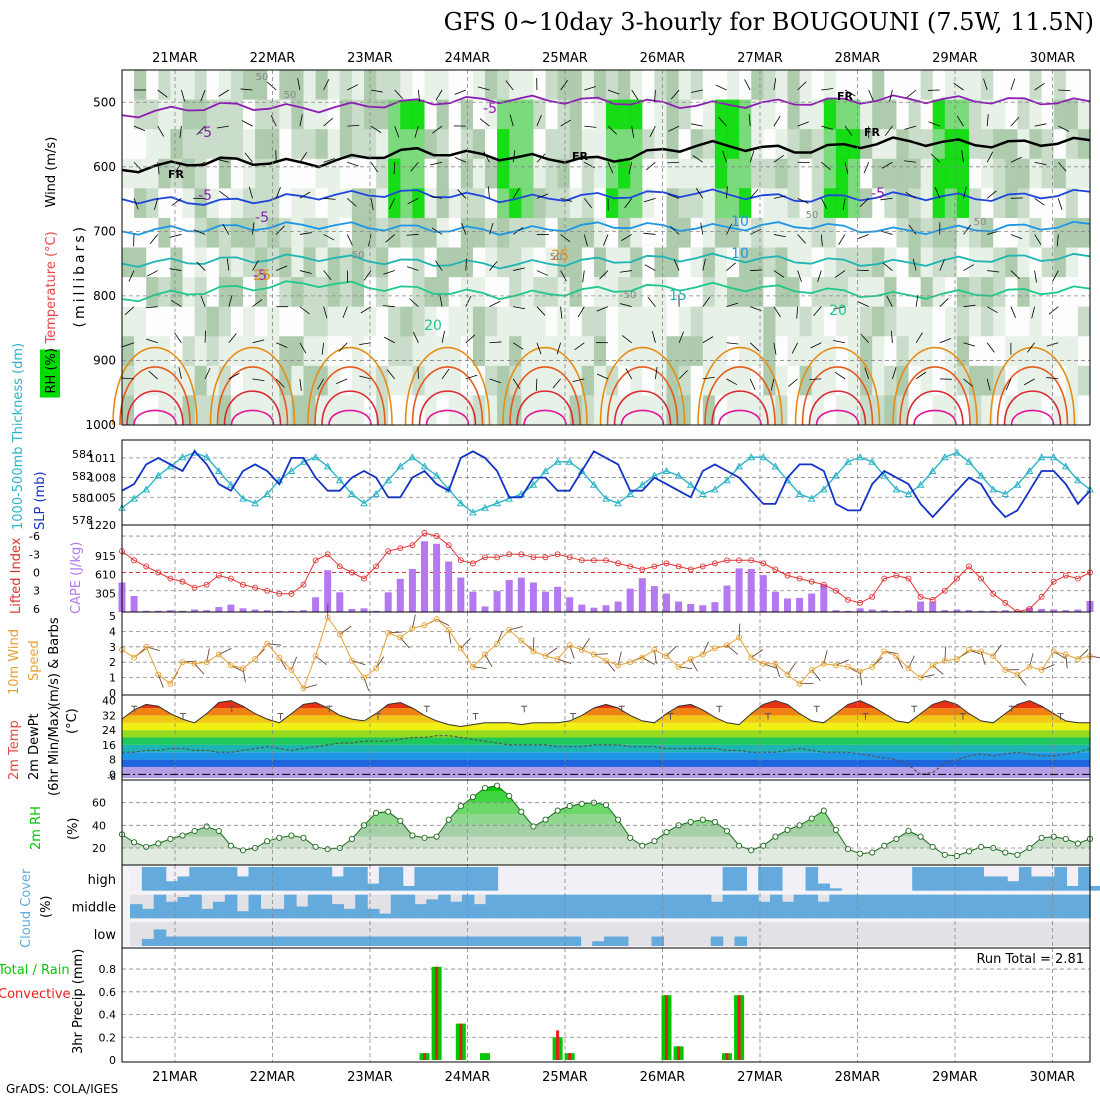 This screenshot has height=1100, width=1100. I want to click on pressure-tick-label: 600, so click(104, 167).